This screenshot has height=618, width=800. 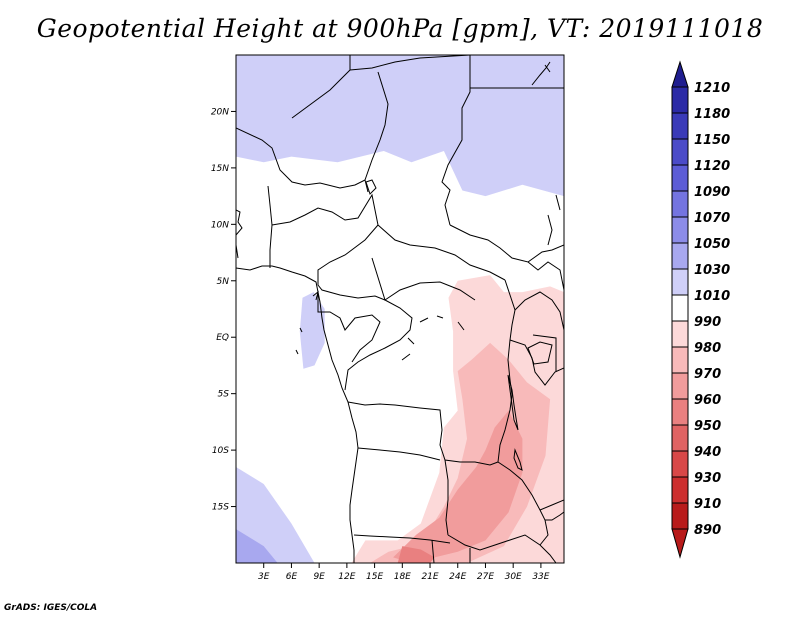 What do you see at coordinates (506, 371) in the screenshot?
I see `border-drc-east` at bounding box center [506, 371].